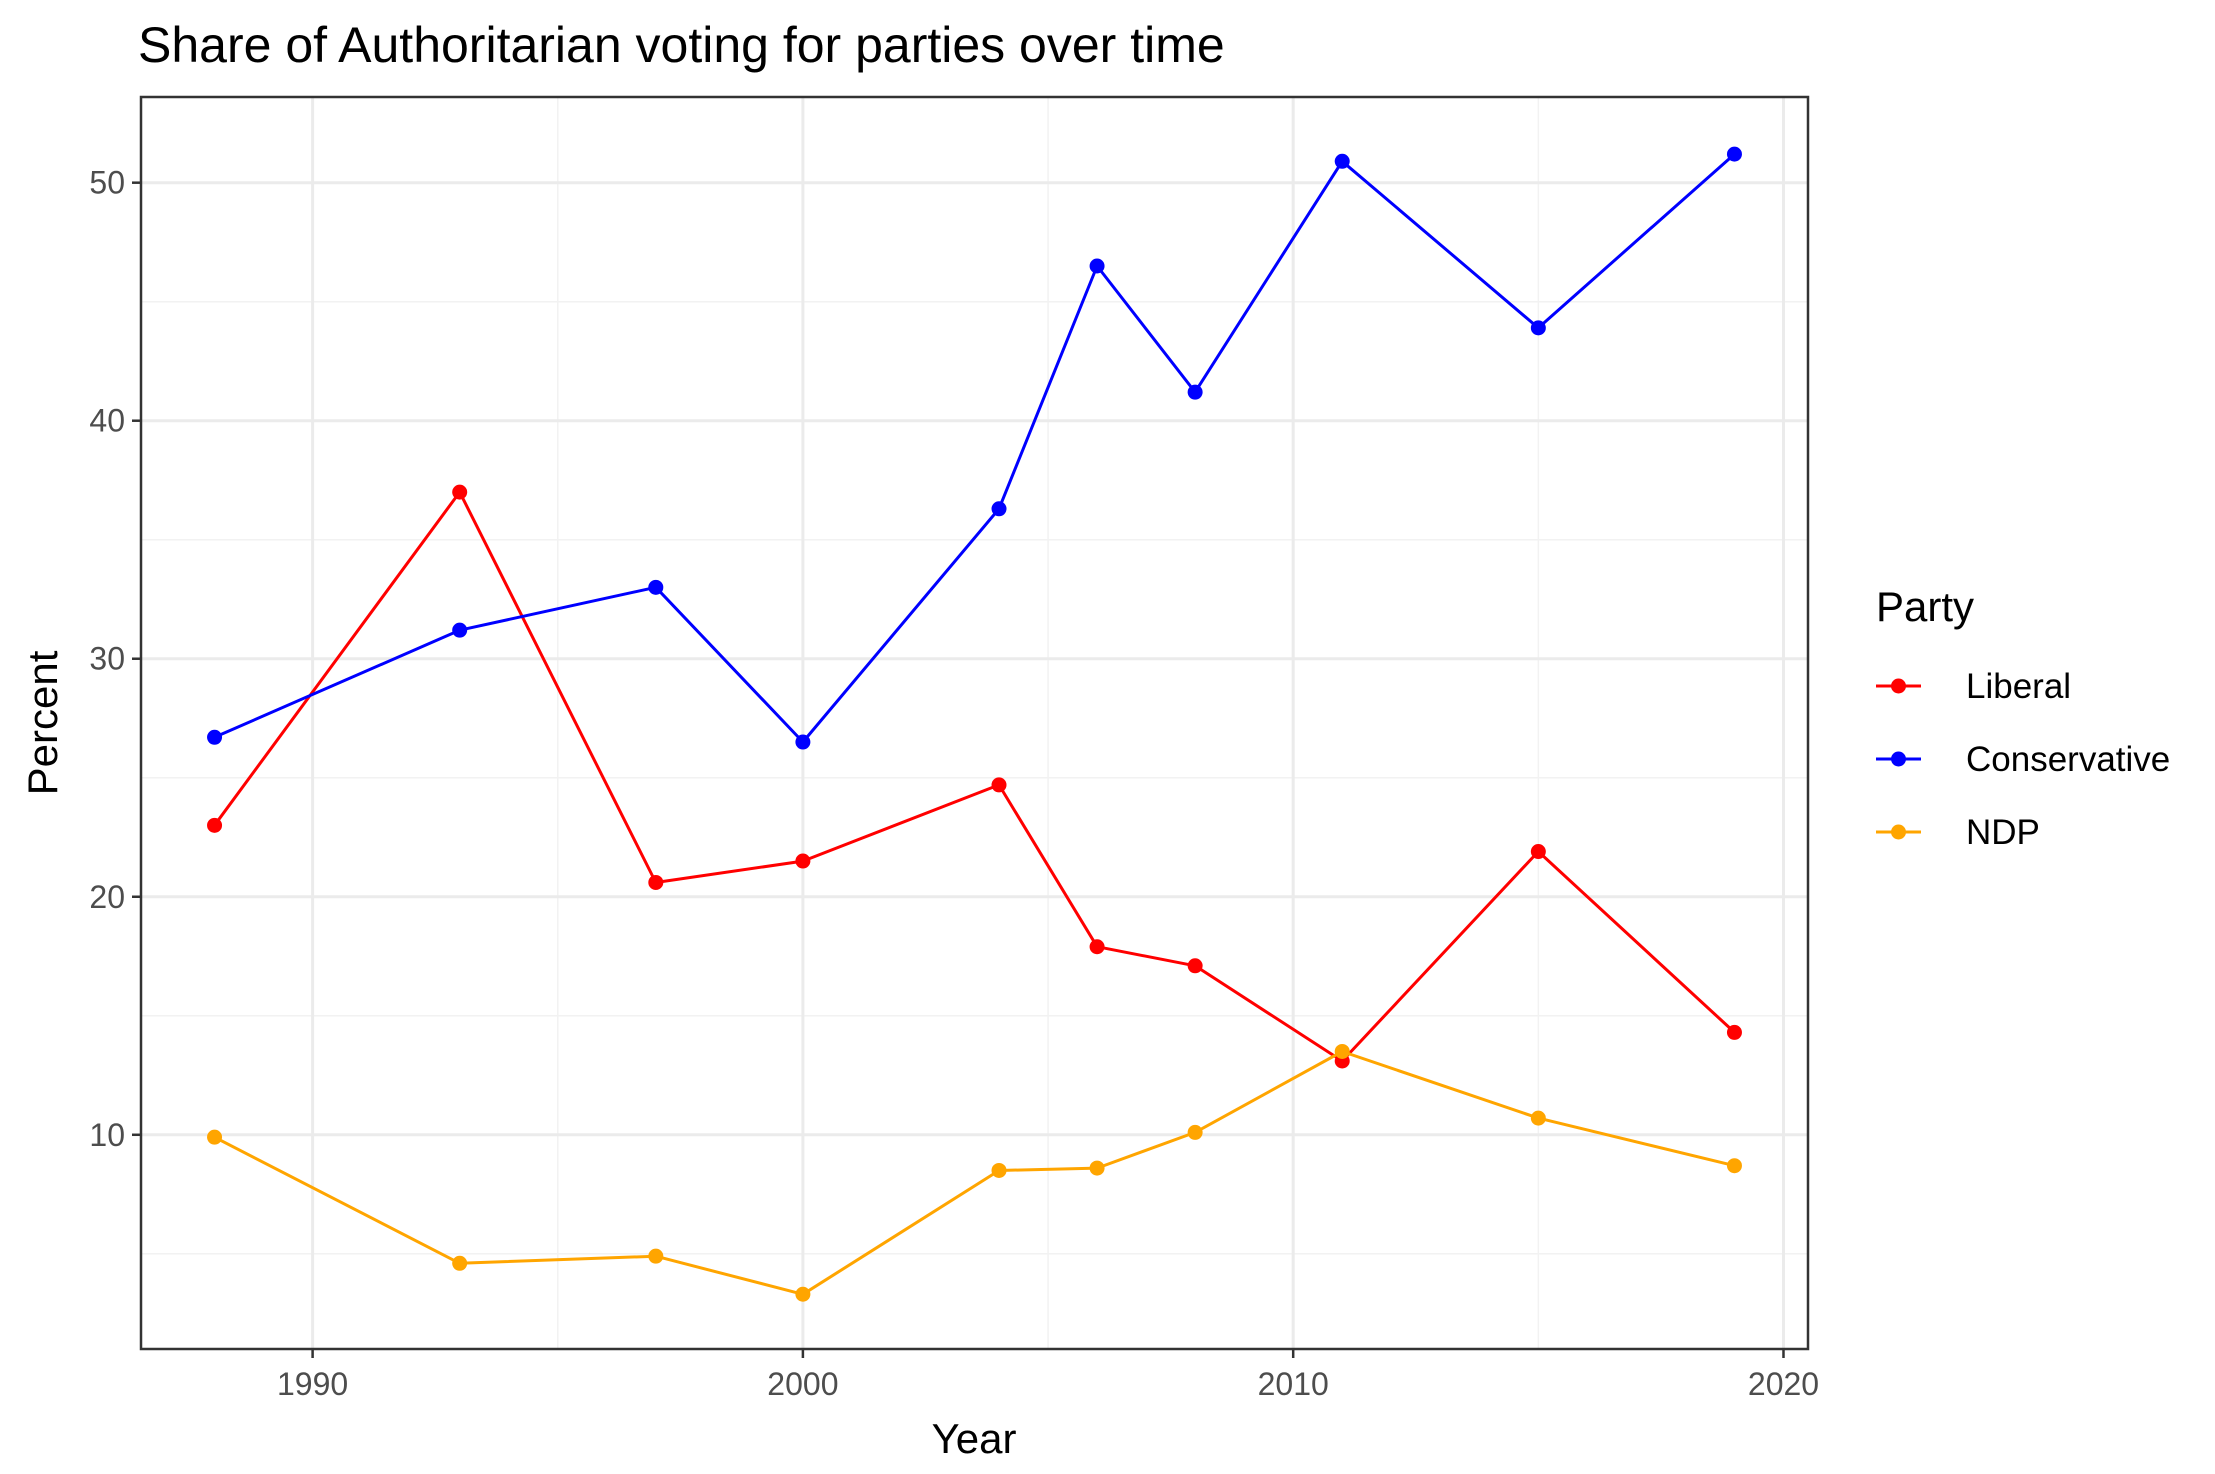 This screenshot has width=2215, height=1474. What do you see at coordinates (107, 183) in the screenshot?
I see `y-tick-label: 50` at bounding box center [107, 183].